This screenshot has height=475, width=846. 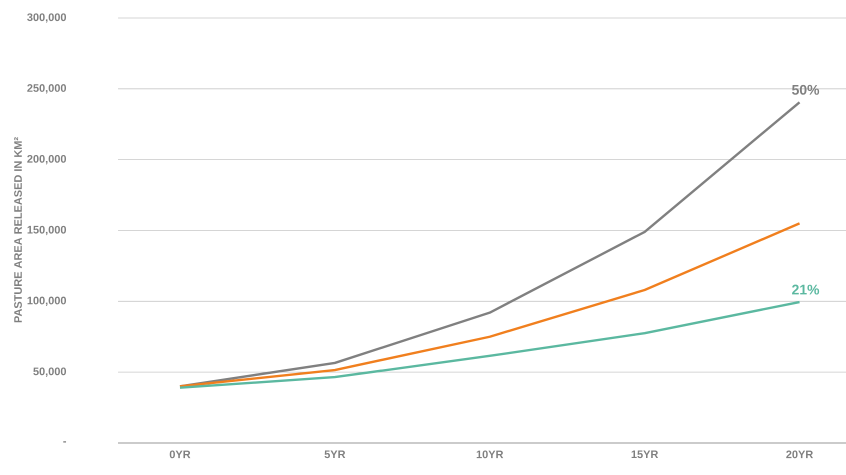 I want to click on y-tick-label: 300,000, so click(x=46, y=18).